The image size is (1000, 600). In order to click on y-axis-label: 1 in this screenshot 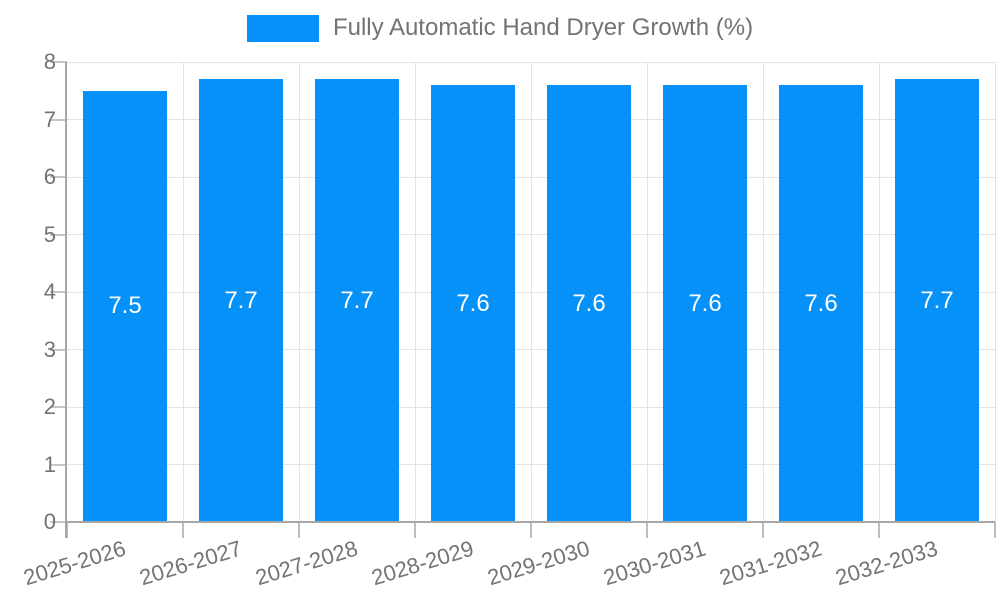, I will do `click(49, 464)`.